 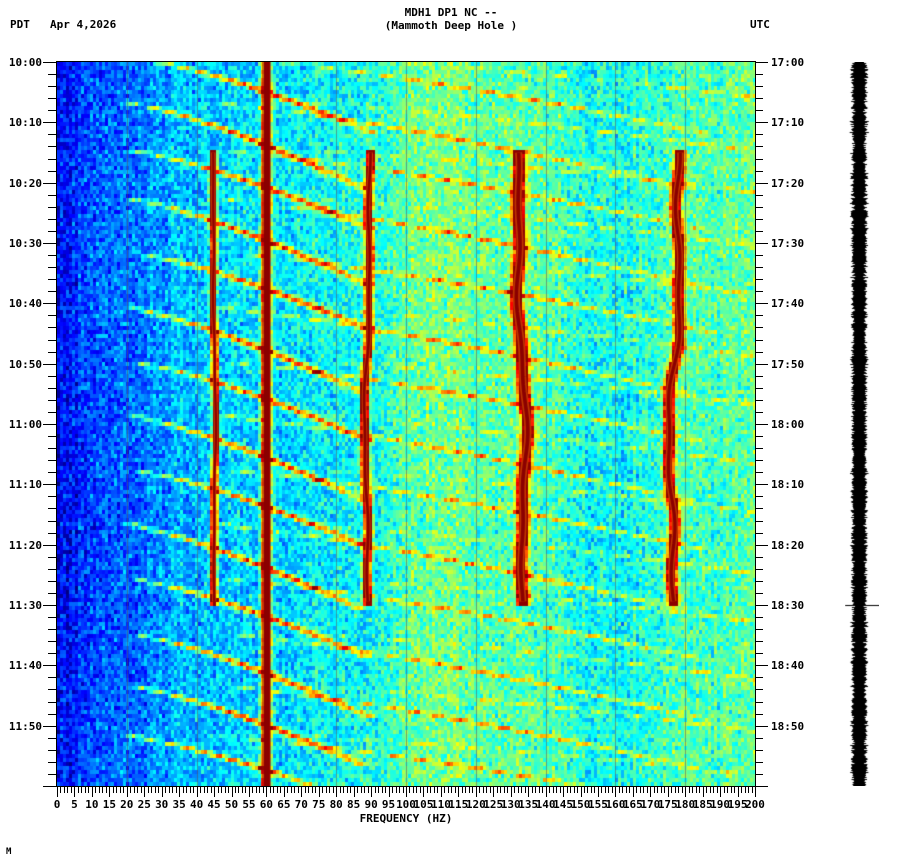 What do you see at coordinates (25, 364) in the screenshot?
I see `y-left-time-label: 10:50` at bounding box center [25, 364].